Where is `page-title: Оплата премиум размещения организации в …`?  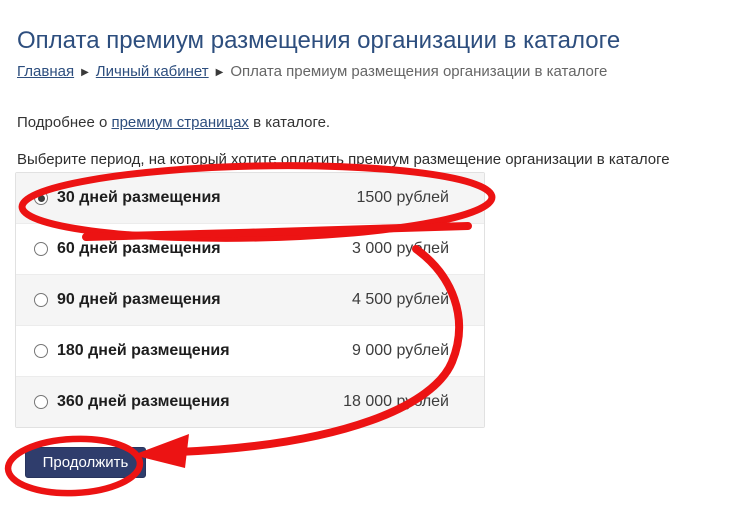 page-title: Оплата премиум размещения организации в … is located at coordinates (319, 41).